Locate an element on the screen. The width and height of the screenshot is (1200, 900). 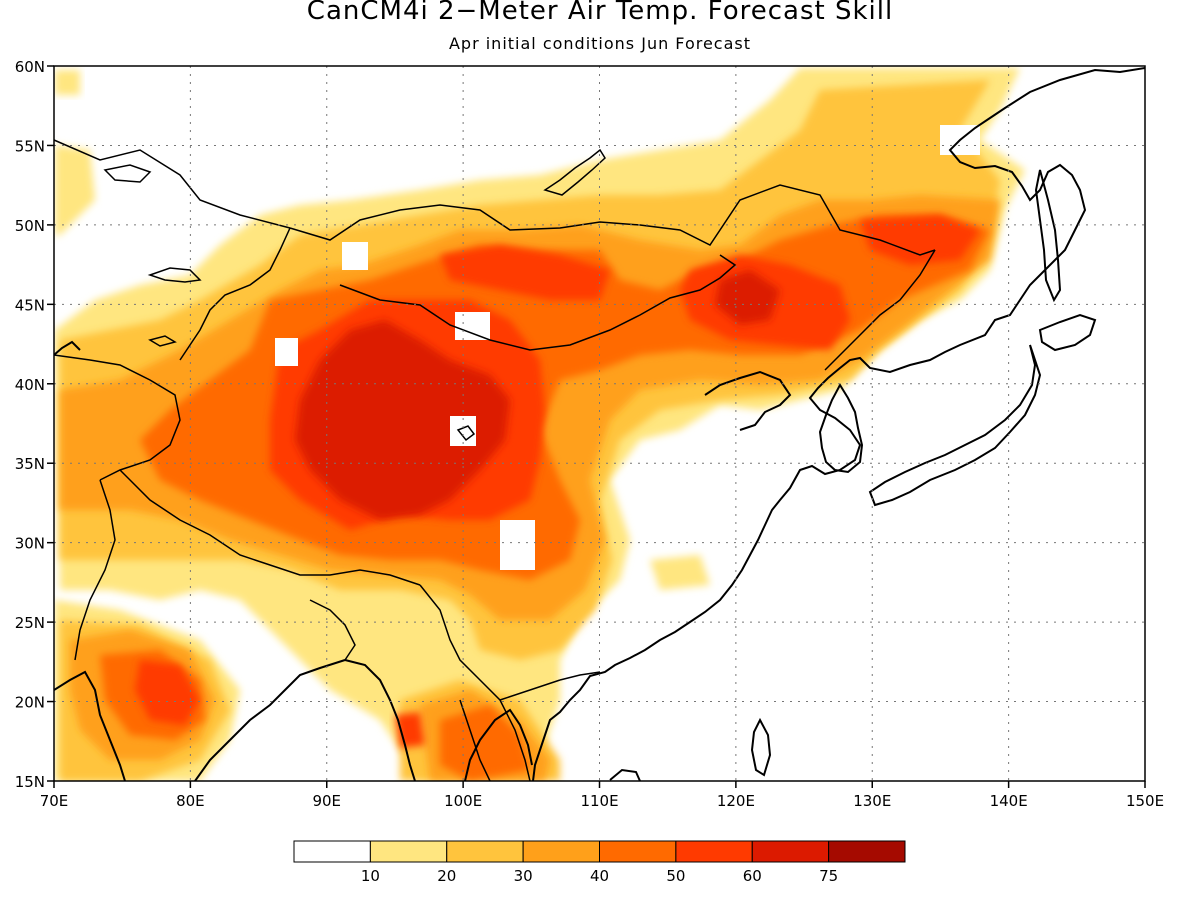
border-china-vietnam is located at coordinates (580, 676).